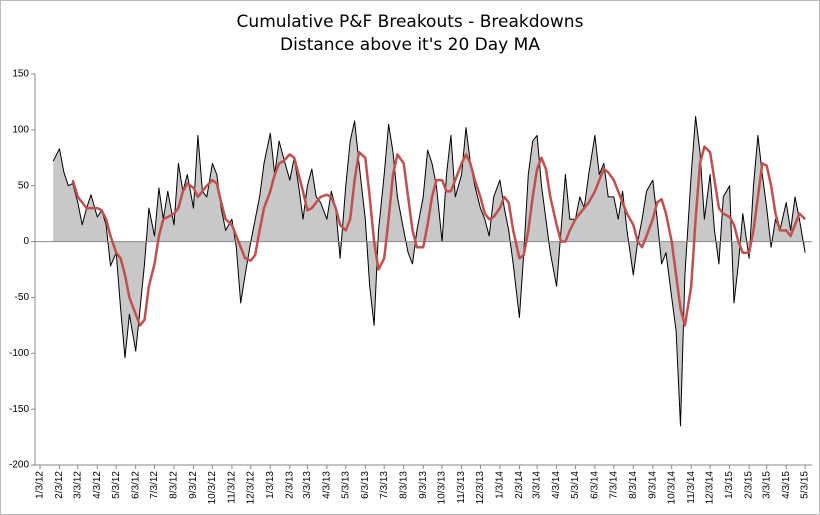 The height and width of the screenshot is (515, 820). Describe the element at coordinates (805, 485) in the screenshot. I see `x-tick-label: 5/3/15` at that location.